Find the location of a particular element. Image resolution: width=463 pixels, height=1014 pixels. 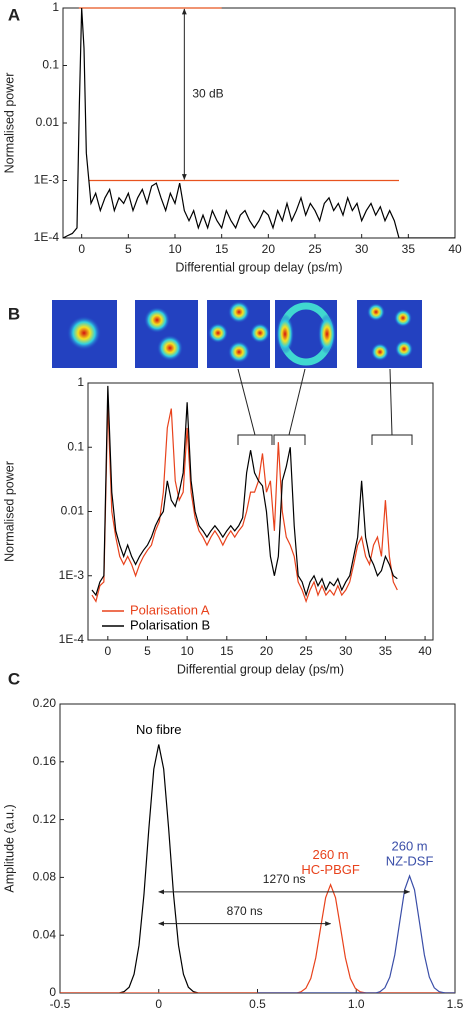

y-tick-label: 0.20 is located at coordinates (45, 703).